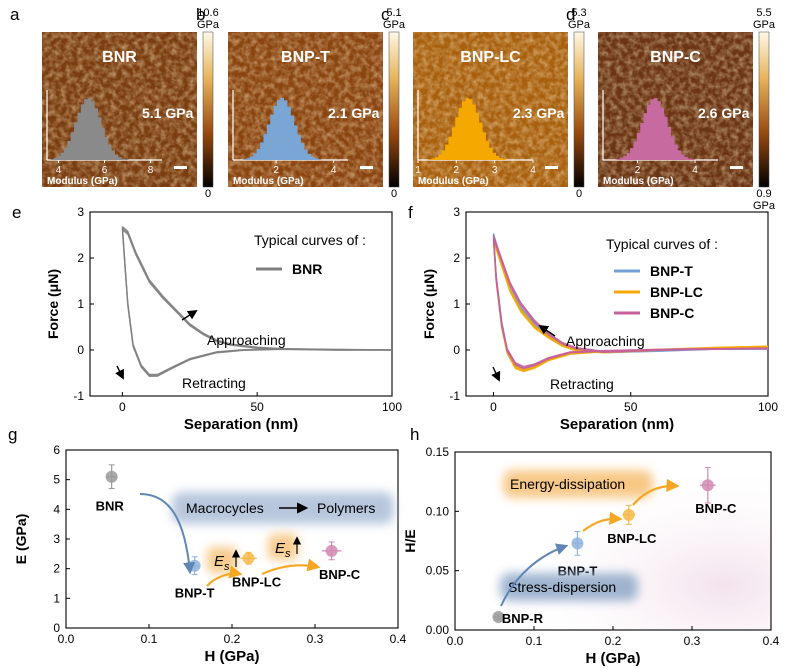  Describe the element at coordinates (56, 509) in the screenshot. I see `y-tick-label-g: 4` at that location.